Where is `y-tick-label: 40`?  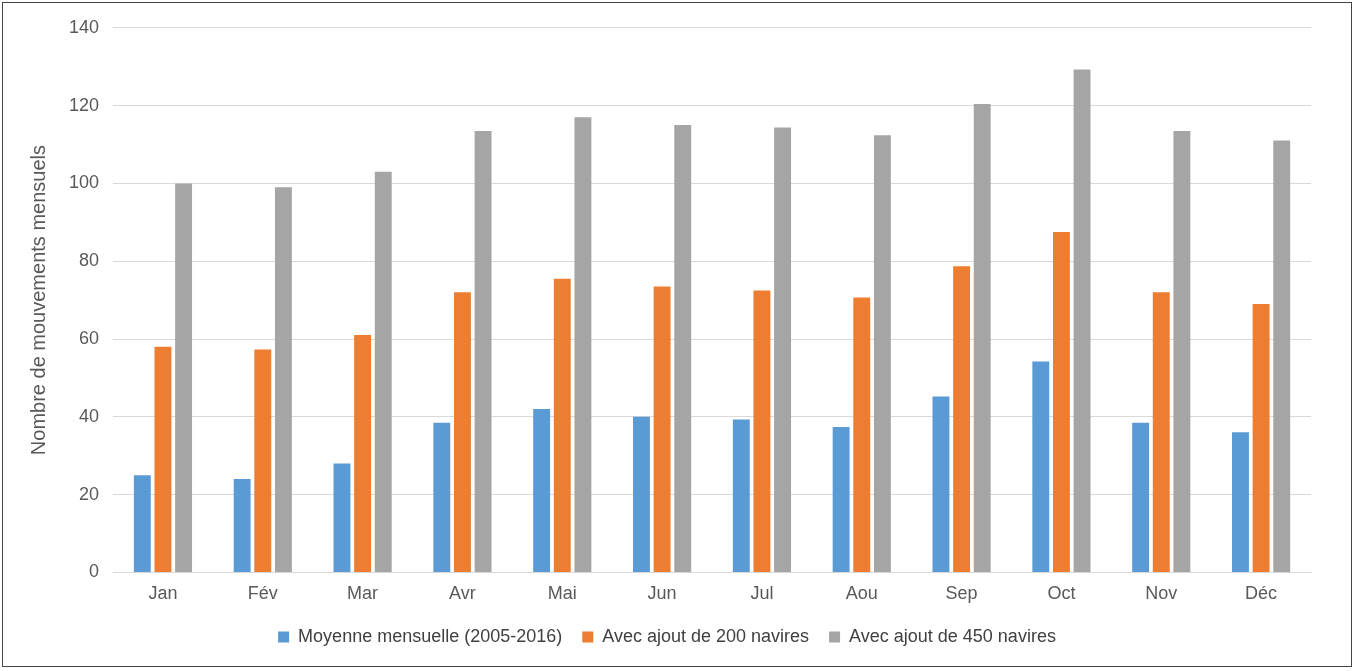 y-tick-label: 40 is located at coordinates (89, 415).